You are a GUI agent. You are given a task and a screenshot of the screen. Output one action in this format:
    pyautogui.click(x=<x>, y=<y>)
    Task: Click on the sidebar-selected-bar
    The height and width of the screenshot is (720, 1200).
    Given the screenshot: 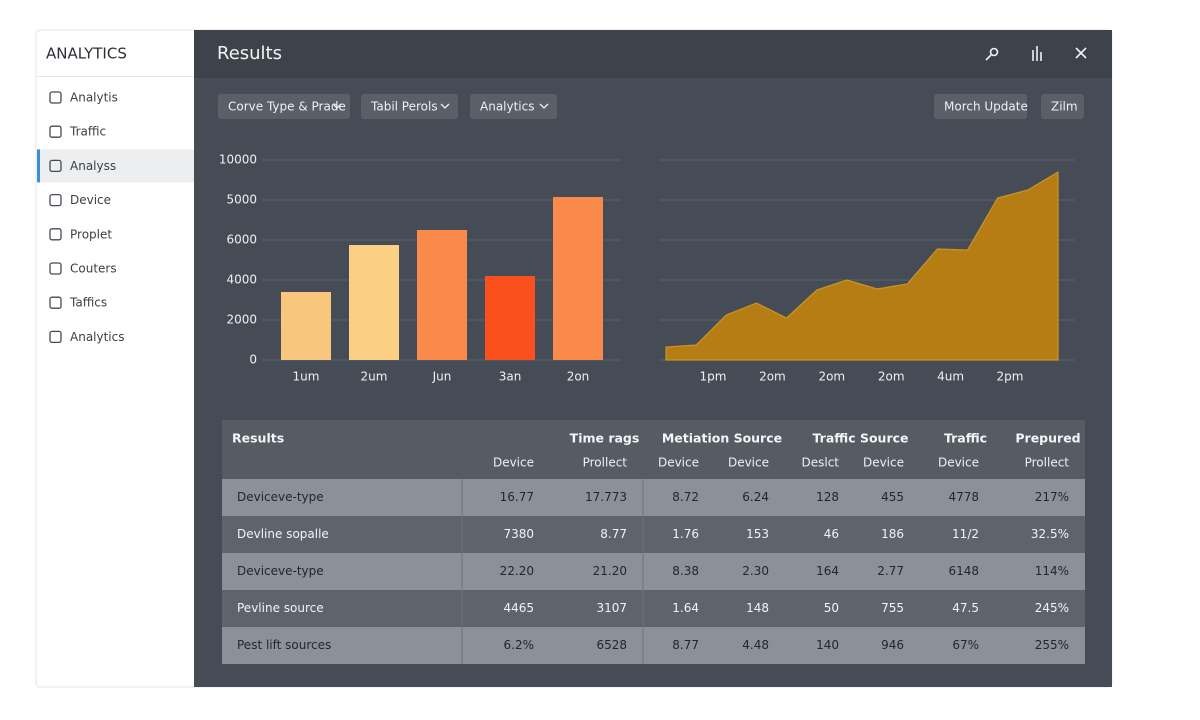 What is the action you would take?
    pyautogui.click(x=38, y=166)
    